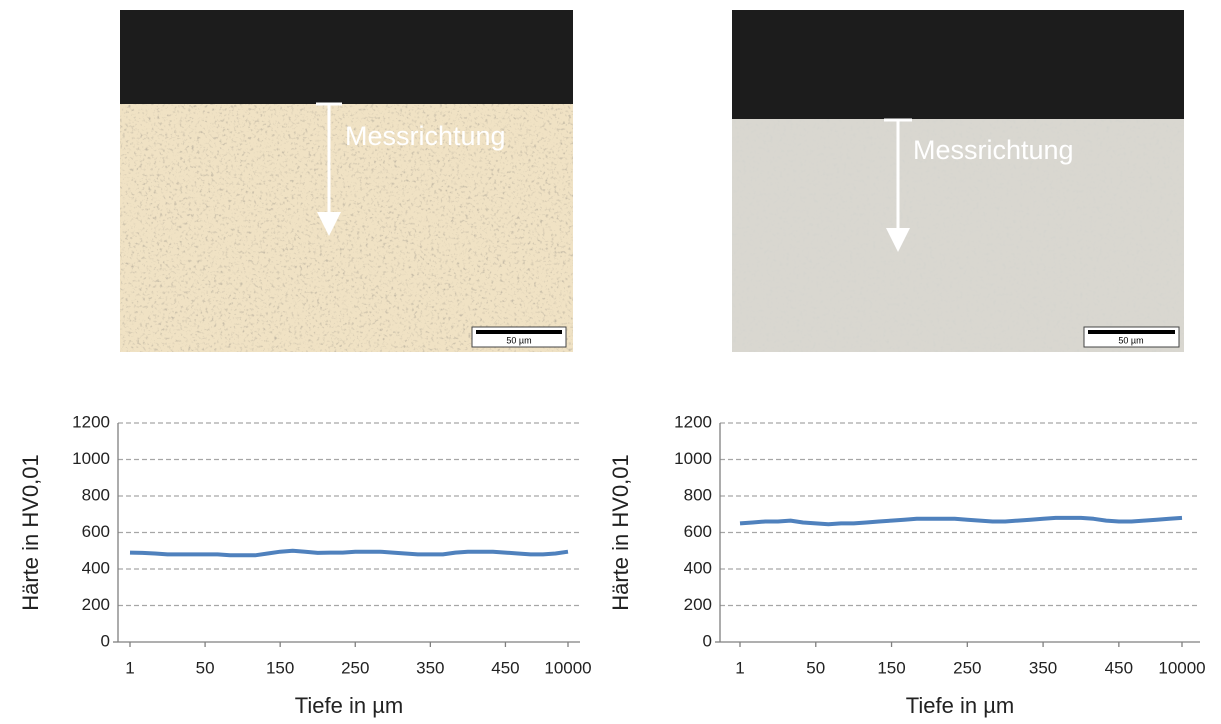 The image size is (1221, 724). I want to click on image-embedding, so click(346, 57).